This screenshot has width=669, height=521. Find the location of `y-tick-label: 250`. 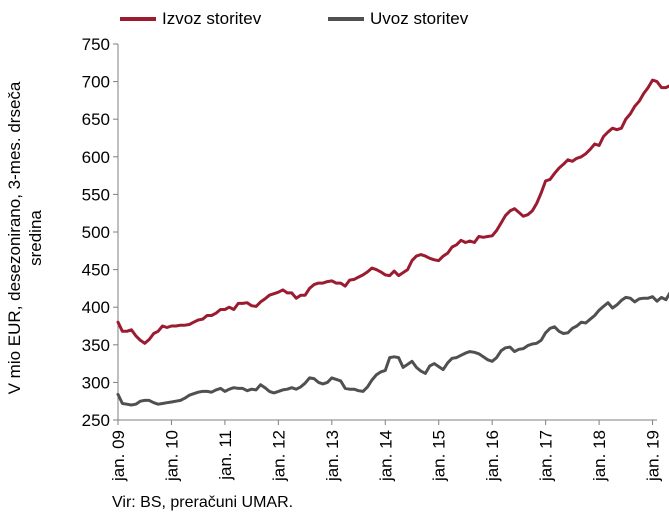

y-tick-label: 250 is located at coordinates (96, 420).